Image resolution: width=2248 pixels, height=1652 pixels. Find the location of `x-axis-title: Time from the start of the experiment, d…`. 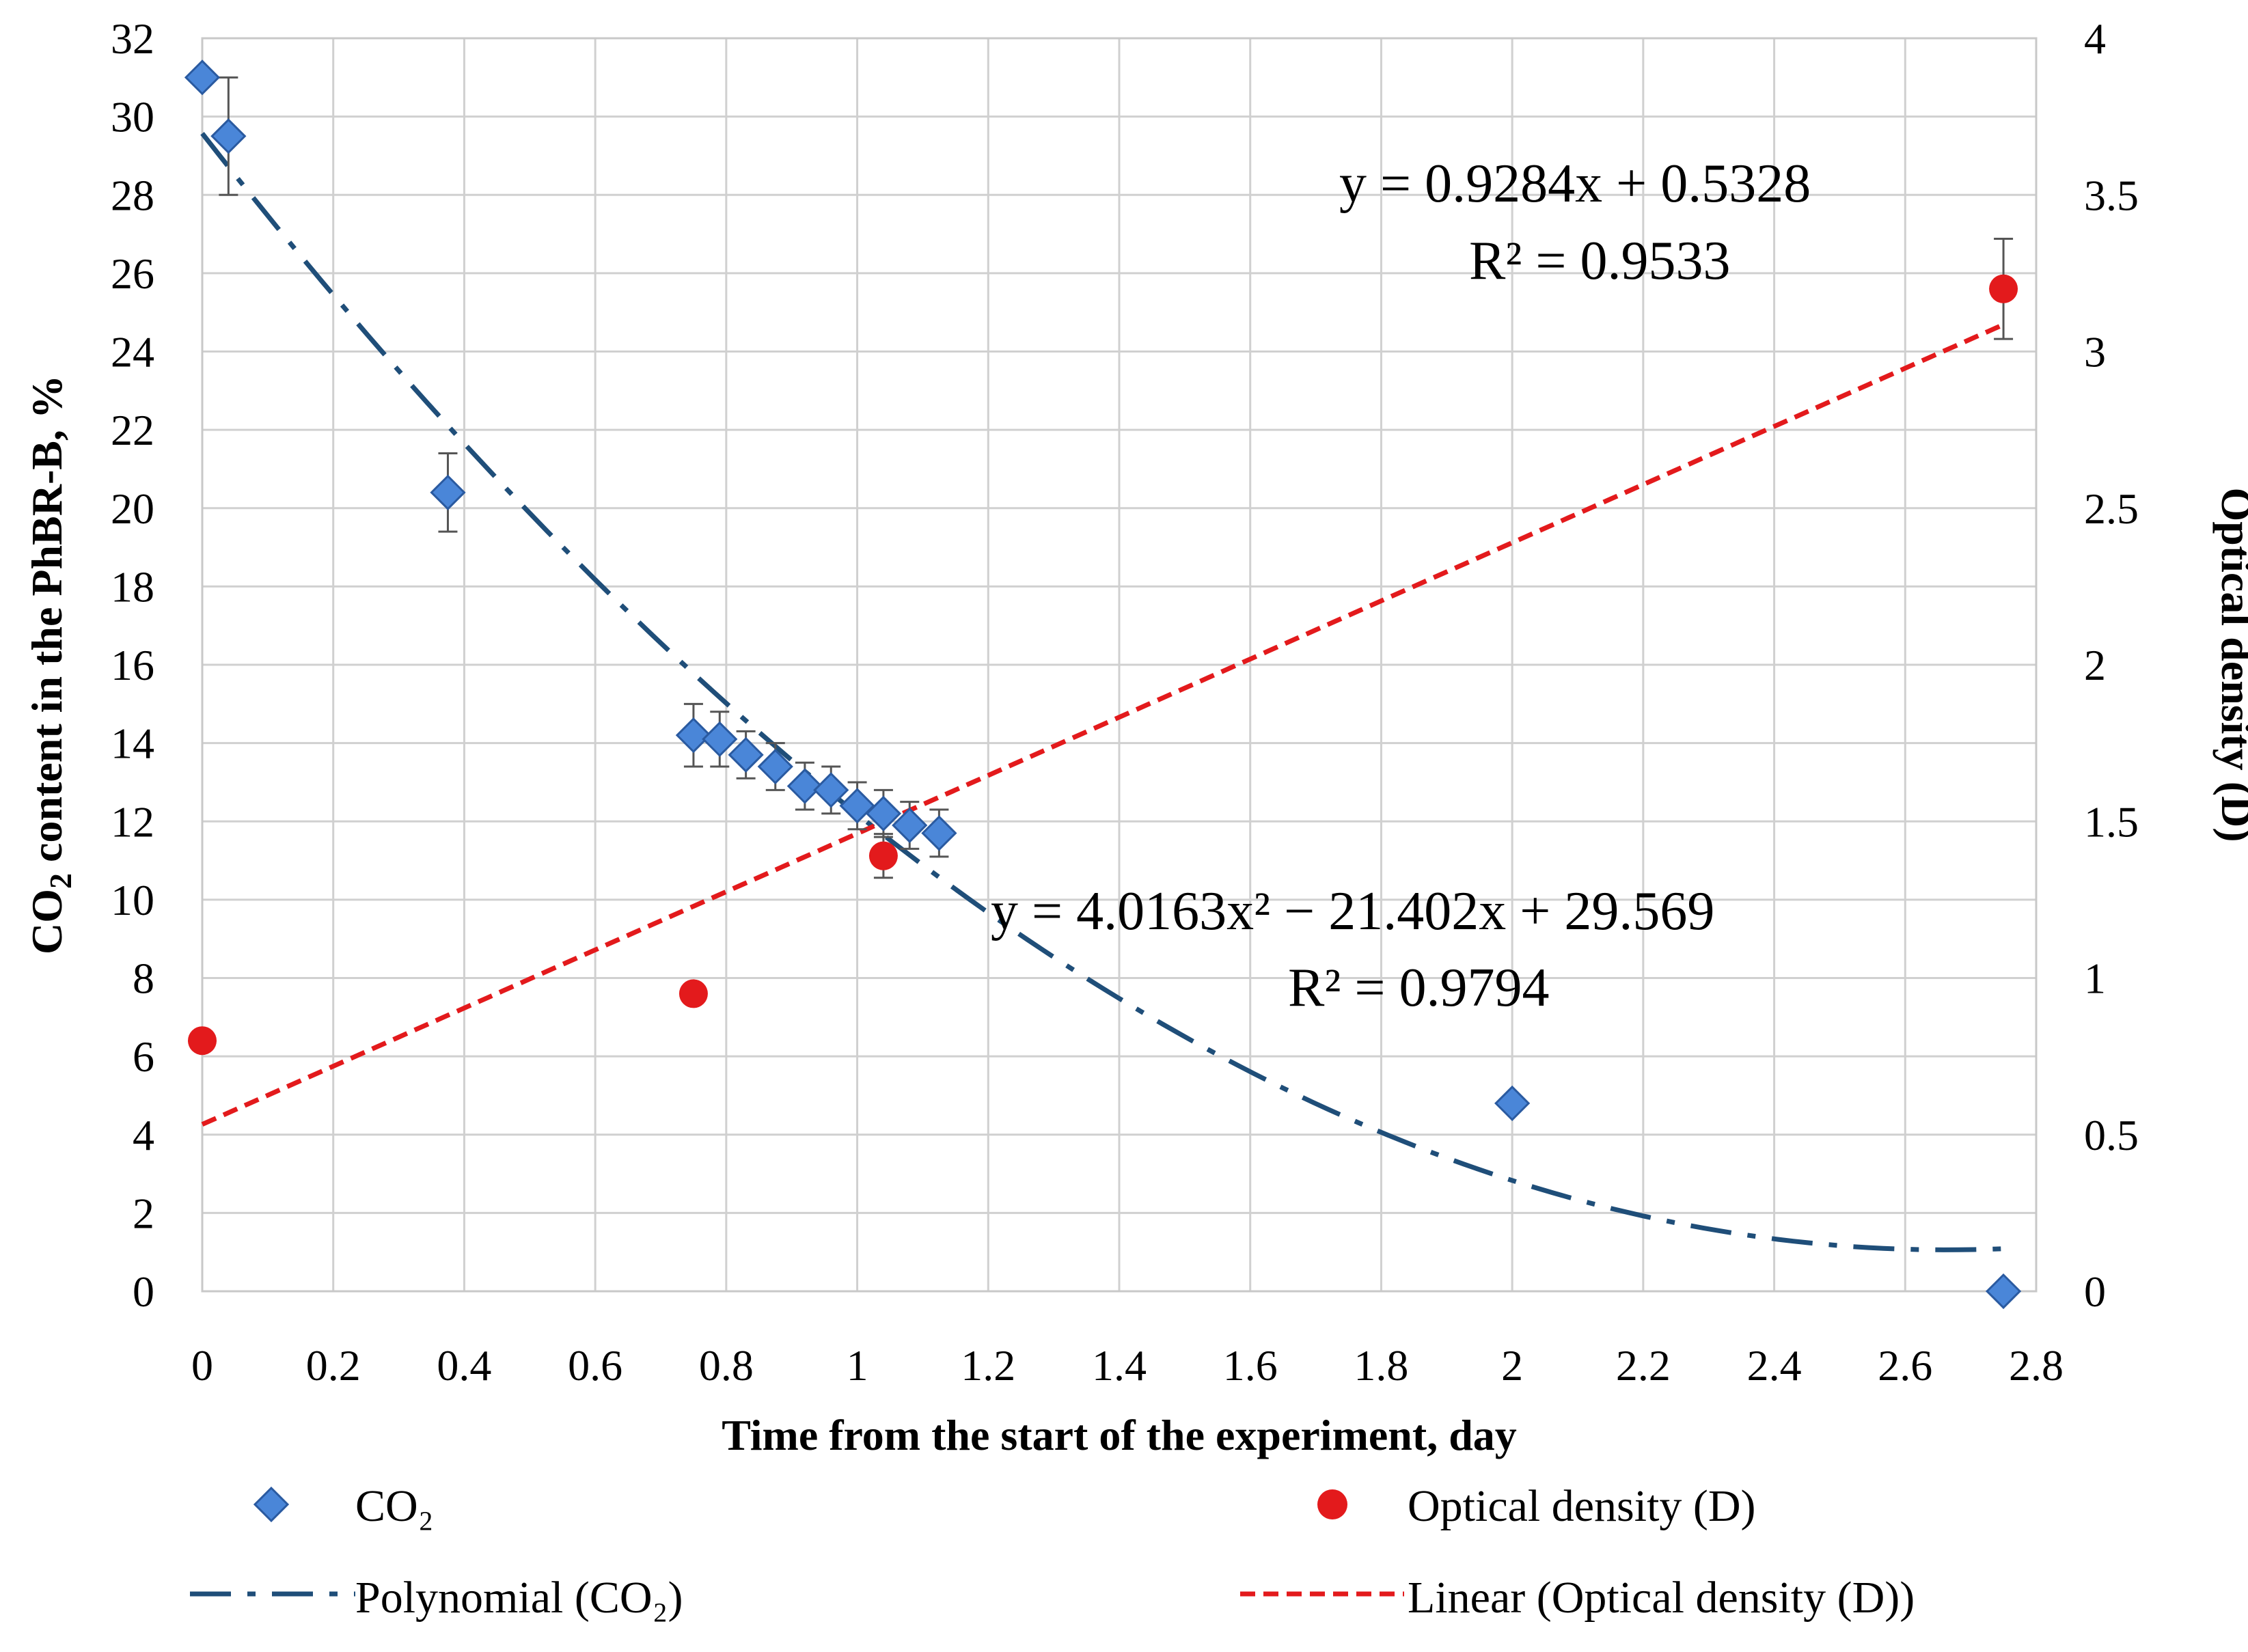

x-axis-title: Time from the start of the experiment, d… is located at coordinates (1119, 1435).